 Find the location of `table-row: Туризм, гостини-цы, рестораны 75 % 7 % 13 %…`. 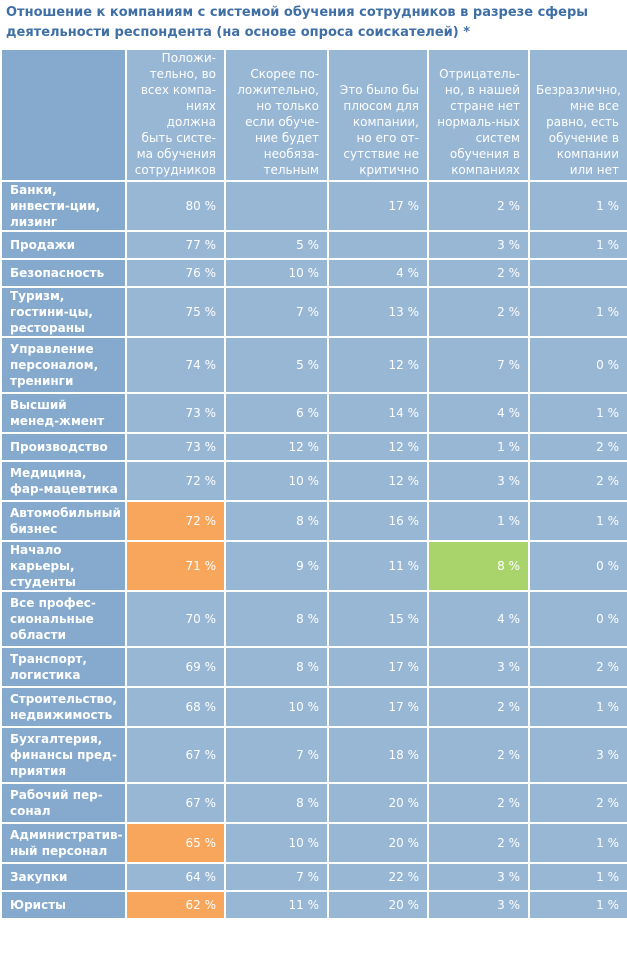

table-row: Туризм, гостини-цы, рестораны 75 % 7 % 13 %… is located at coordinates (313, 312).